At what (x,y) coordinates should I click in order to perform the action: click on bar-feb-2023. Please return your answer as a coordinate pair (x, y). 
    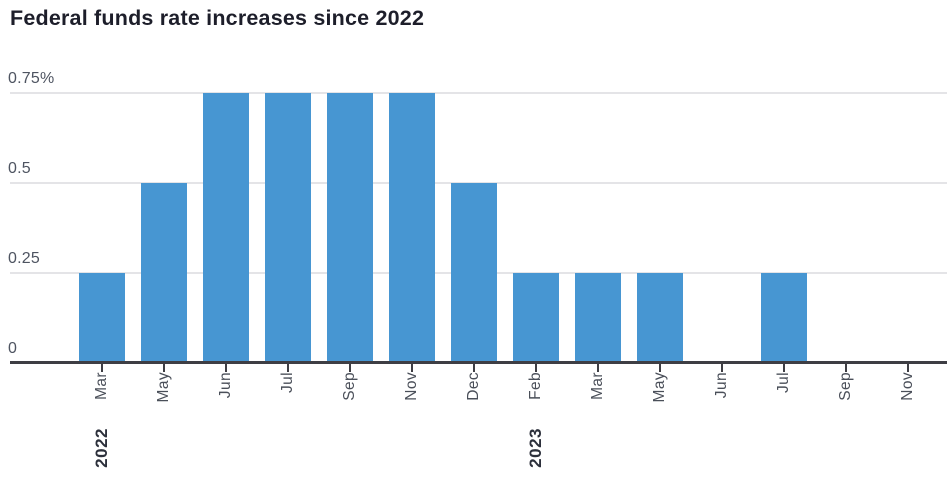
    Looking at the image, I should click on (536, 318).